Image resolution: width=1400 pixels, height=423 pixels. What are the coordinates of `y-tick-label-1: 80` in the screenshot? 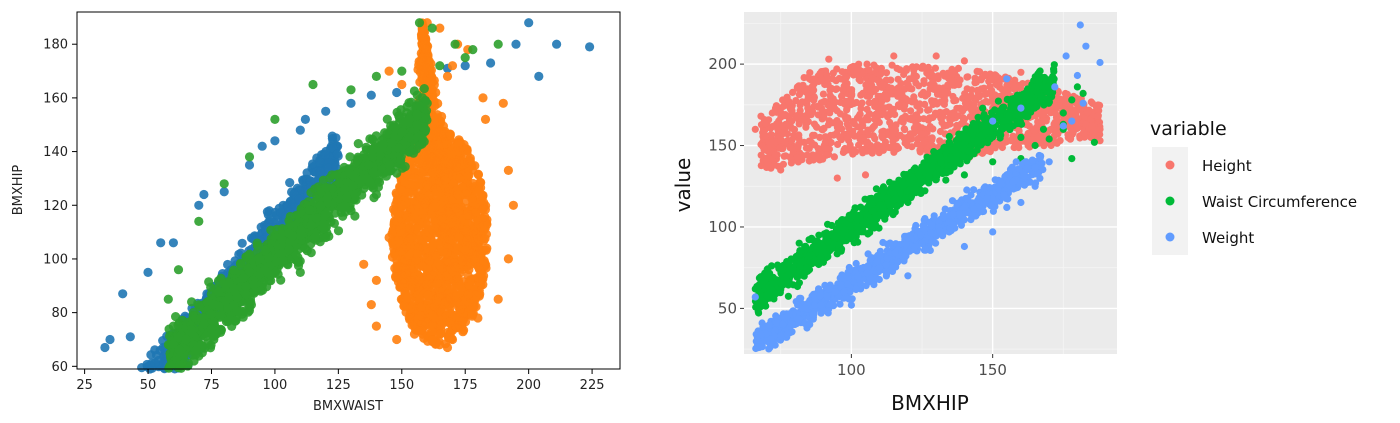 It's located at (59, 313).